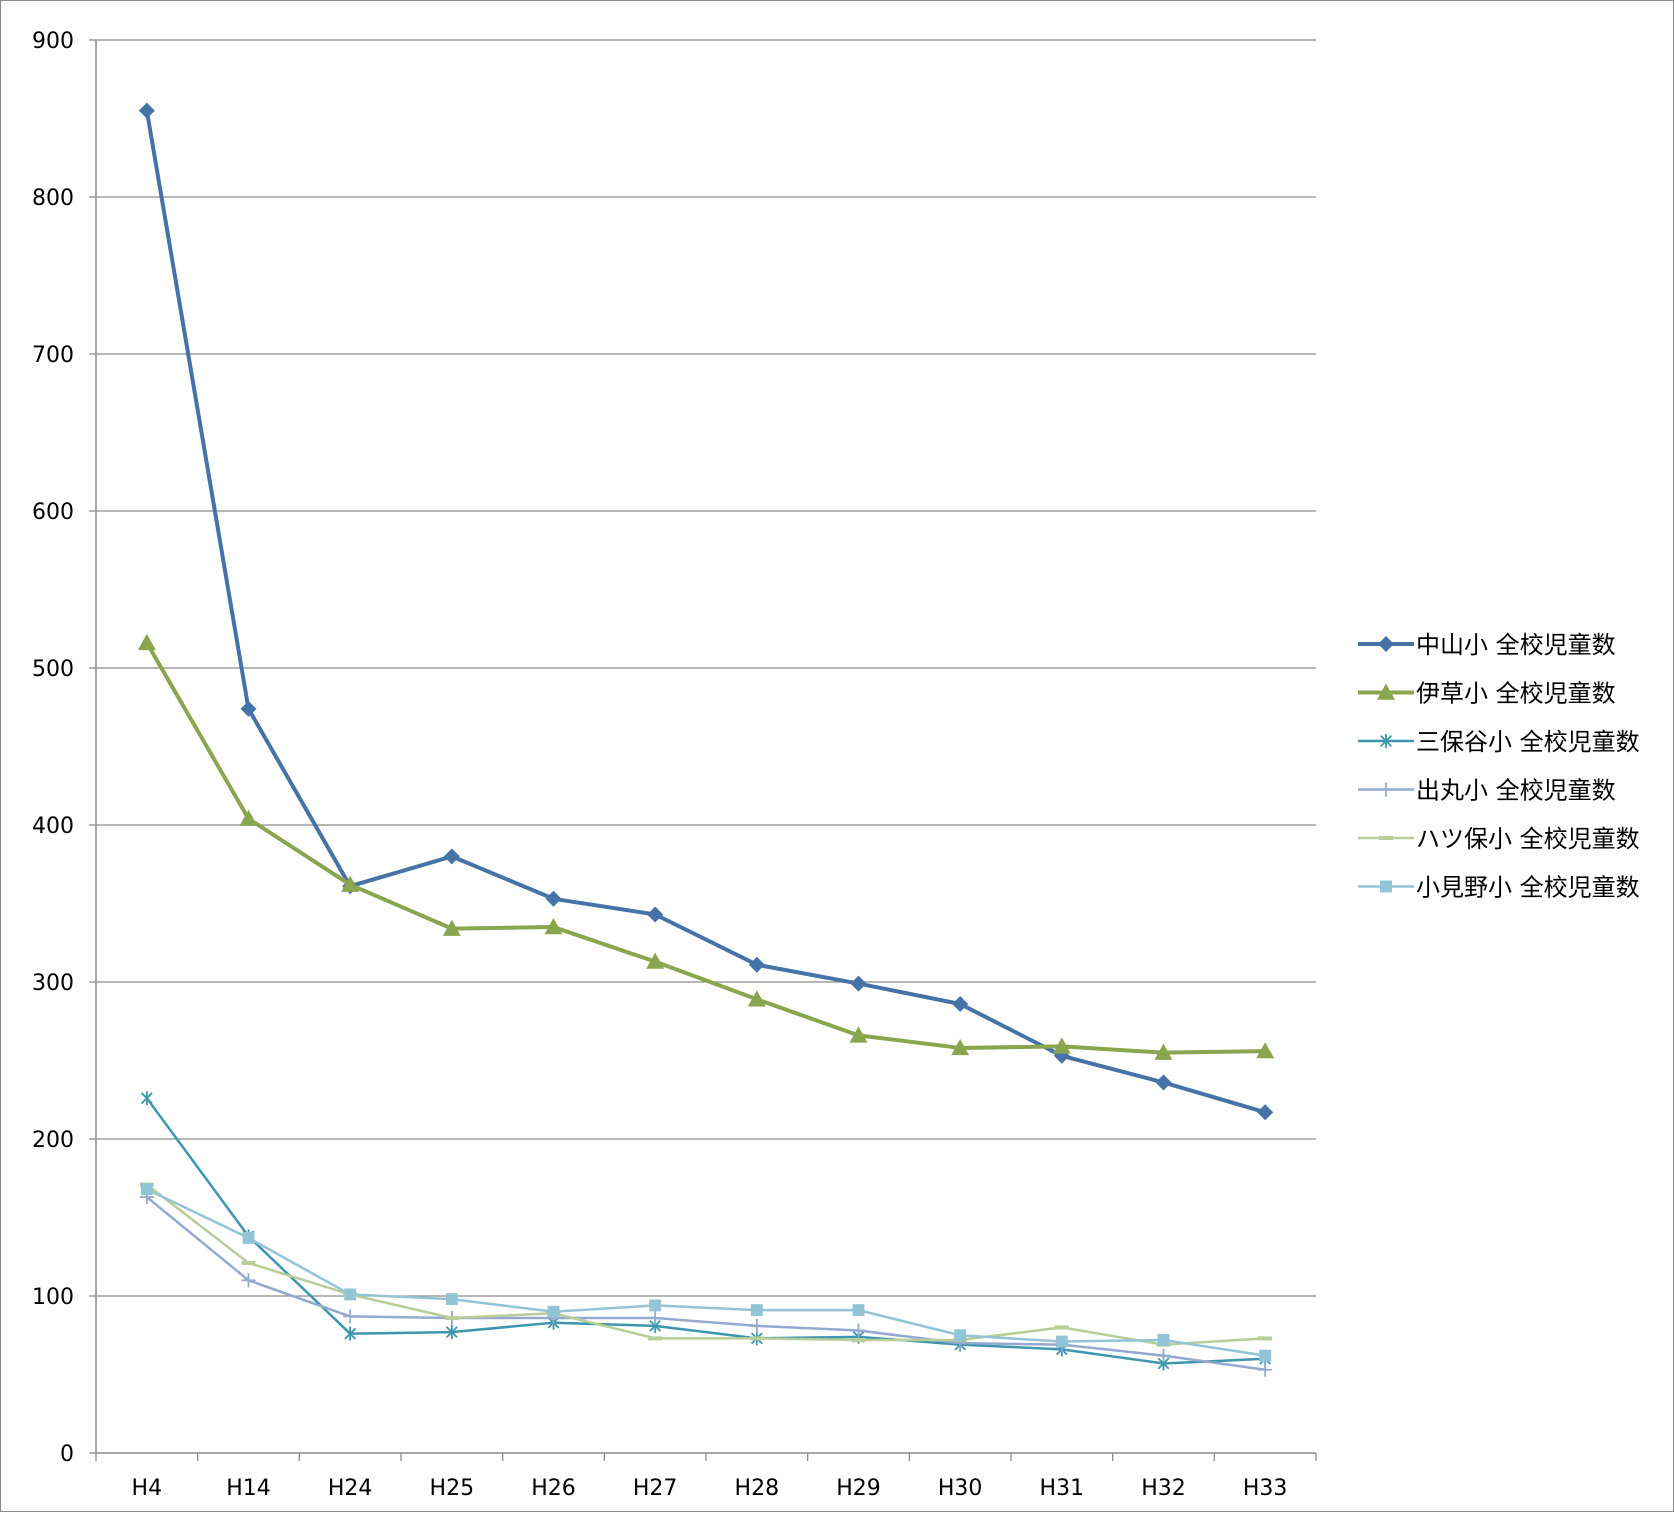 This screenshot has width=1674, height=1516. What do you see at coordinates (1062, 1488) in the screenshot?
I see `x-tick-label: H31` at bounding box center [1062, 1488].